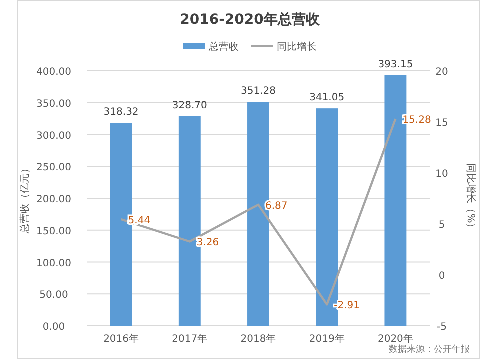 The width and height of the screenshot is (500, 362). Describe the element at coordinates (122, 339) in the screenshot. I see `x-tick-label: 2016年` at that location.